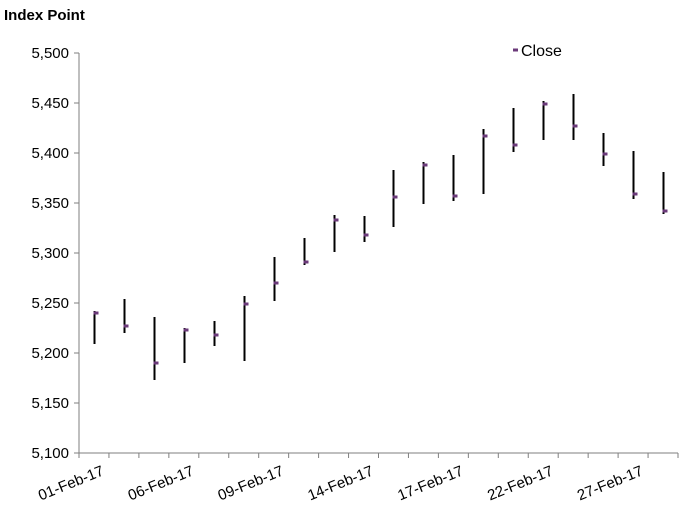  What do you see at coordinates (50, 453) in the screenshot?
I see `y-tick-label: 5,100` at bounding box center [50, 453].